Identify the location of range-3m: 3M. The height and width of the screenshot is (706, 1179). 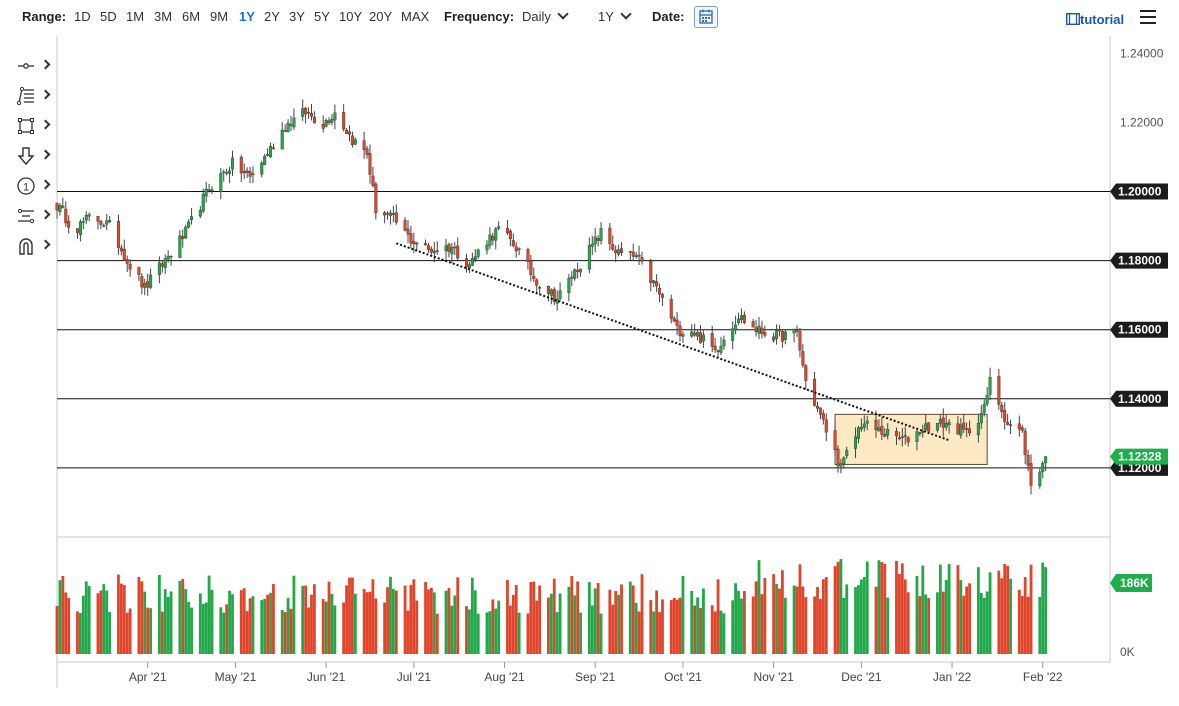
(163, 16).